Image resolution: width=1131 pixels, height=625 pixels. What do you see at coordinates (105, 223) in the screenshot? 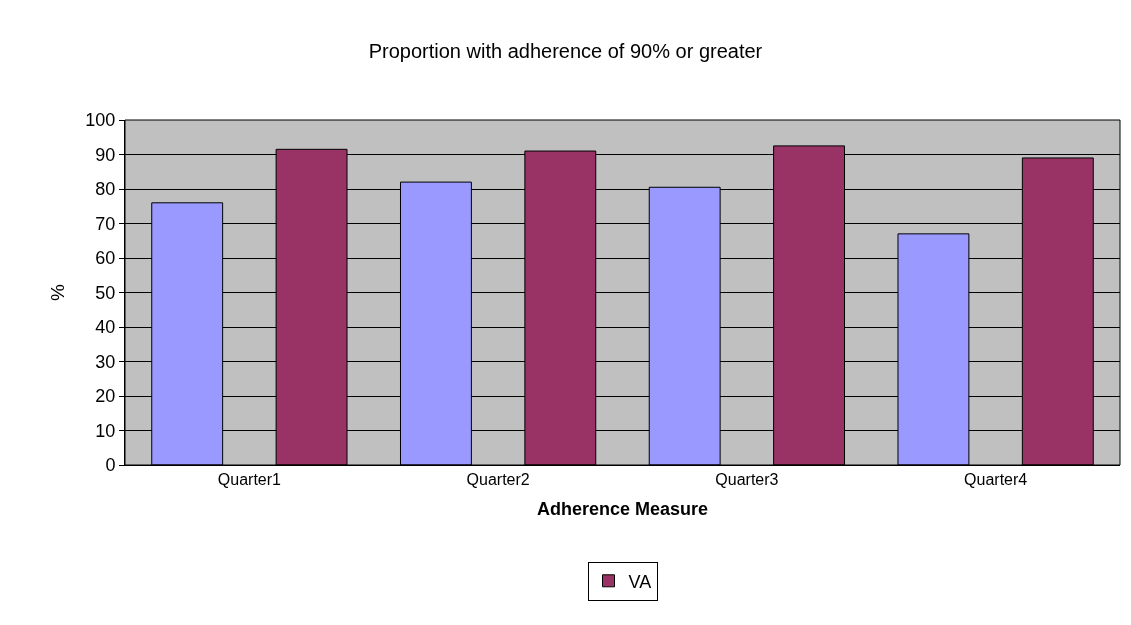
I see `y-tick-label: 70` at bounding box center [105, 223].